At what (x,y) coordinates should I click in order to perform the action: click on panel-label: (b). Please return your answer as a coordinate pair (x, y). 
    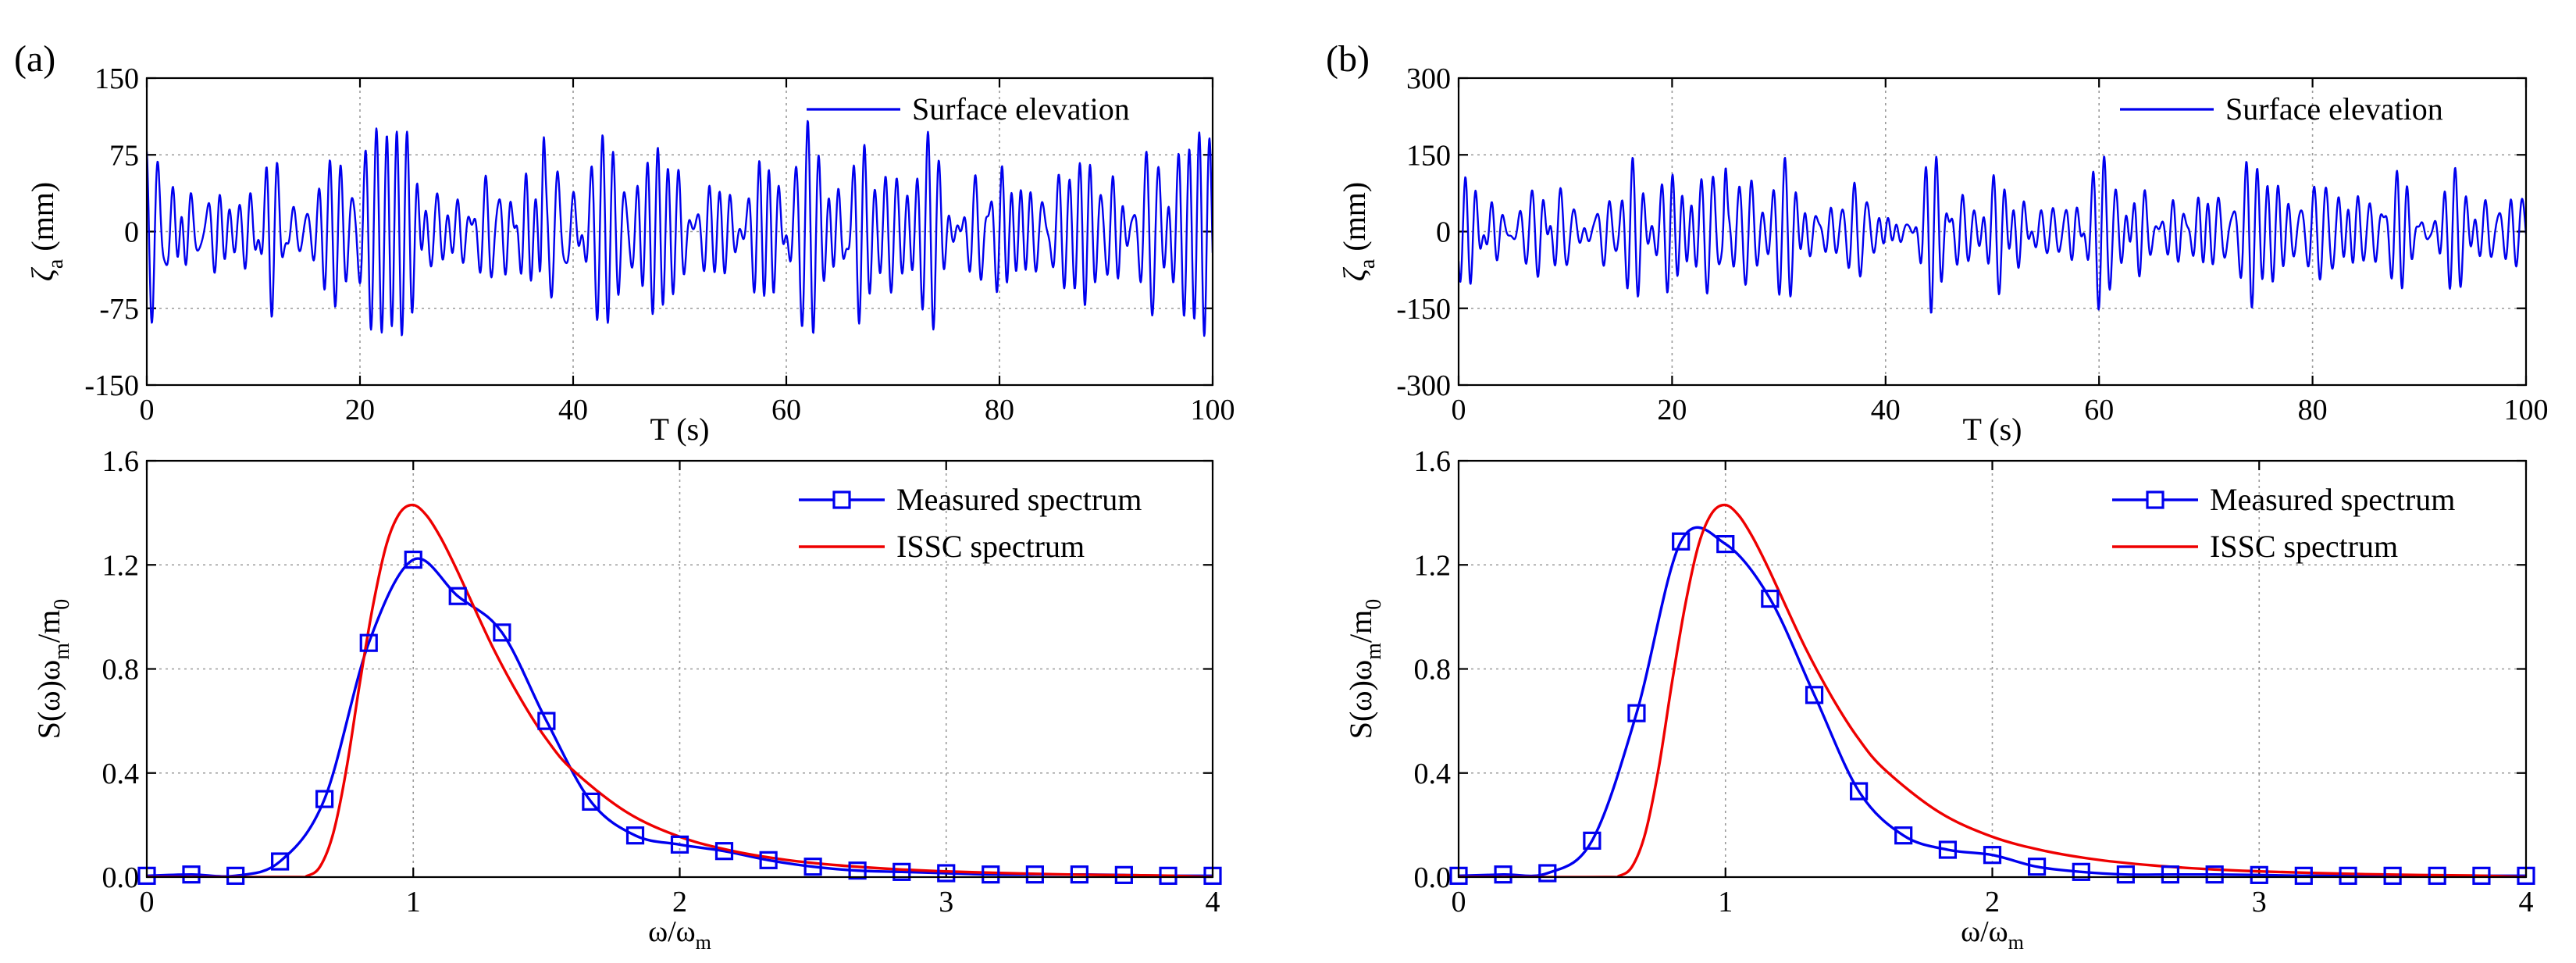
    Looking at the image, I should click on (1348, 59).